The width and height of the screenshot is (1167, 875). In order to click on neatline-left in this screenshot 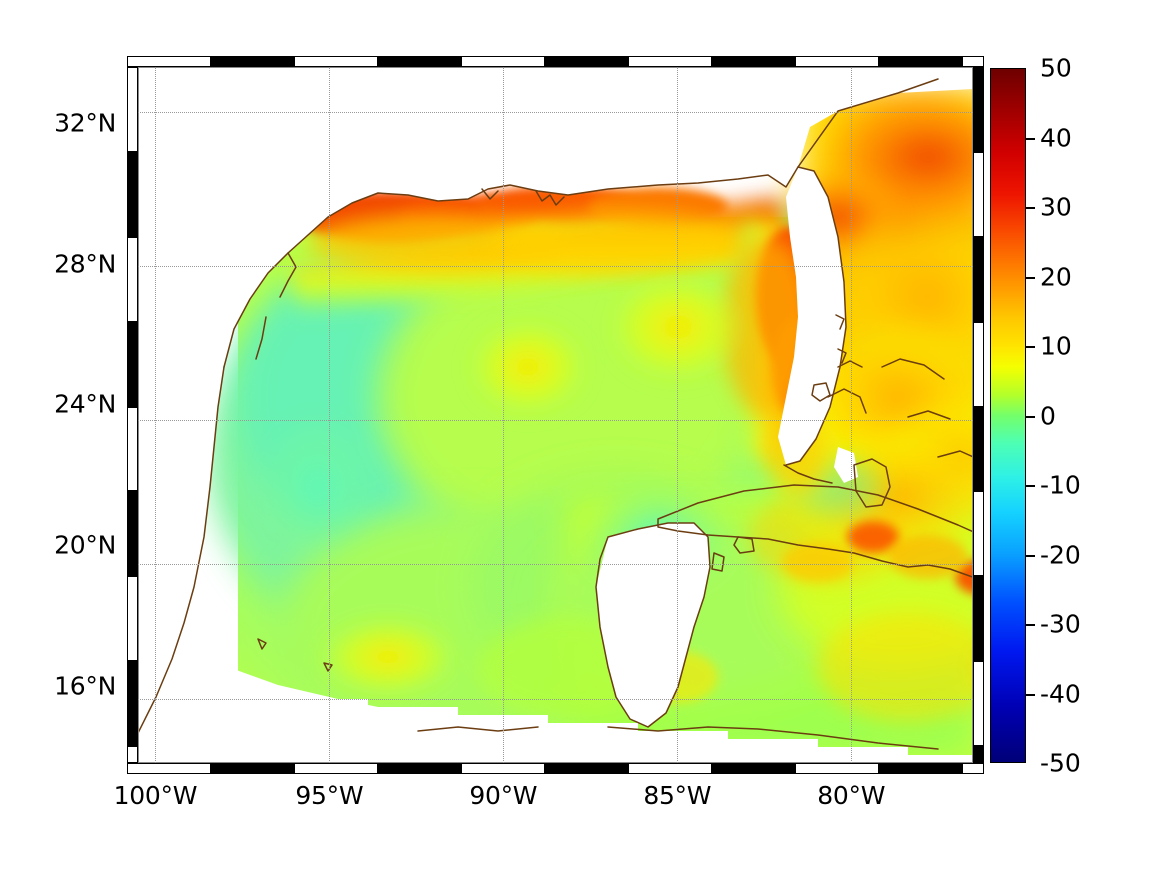, I will do `click(132, 415)`.